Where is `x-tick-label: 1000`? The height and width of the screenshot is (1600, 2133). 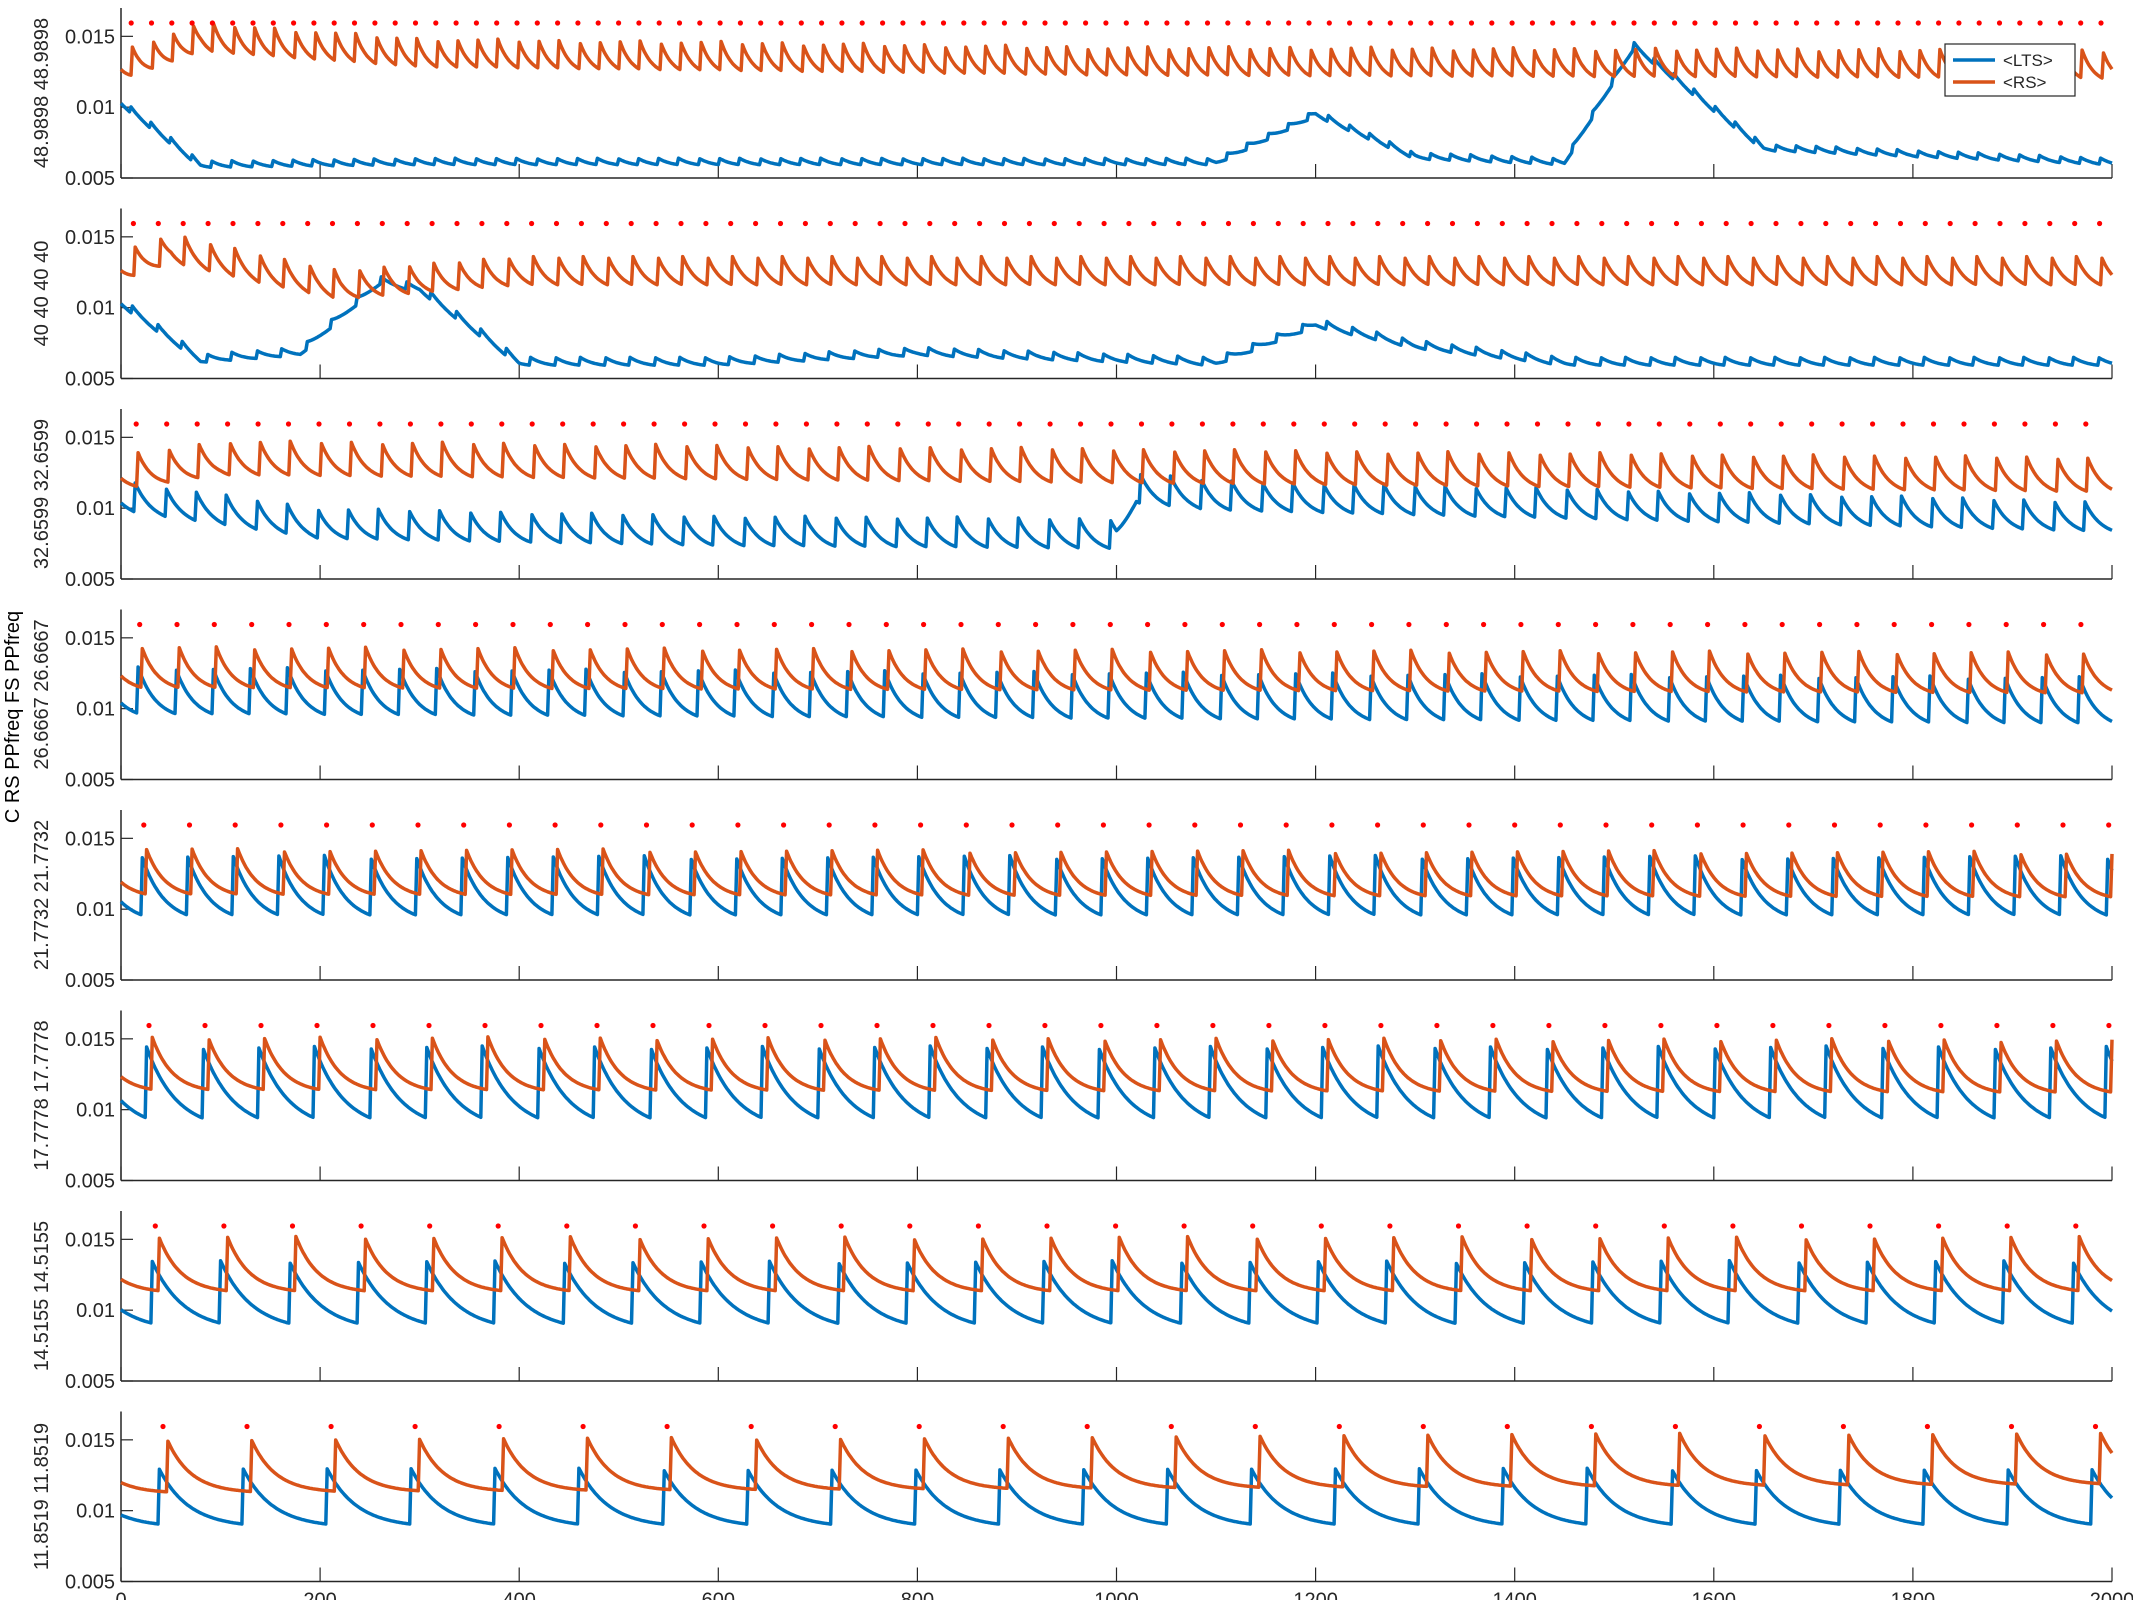
x-tick-label: 1000 is located at coordinates (1116, 1595).